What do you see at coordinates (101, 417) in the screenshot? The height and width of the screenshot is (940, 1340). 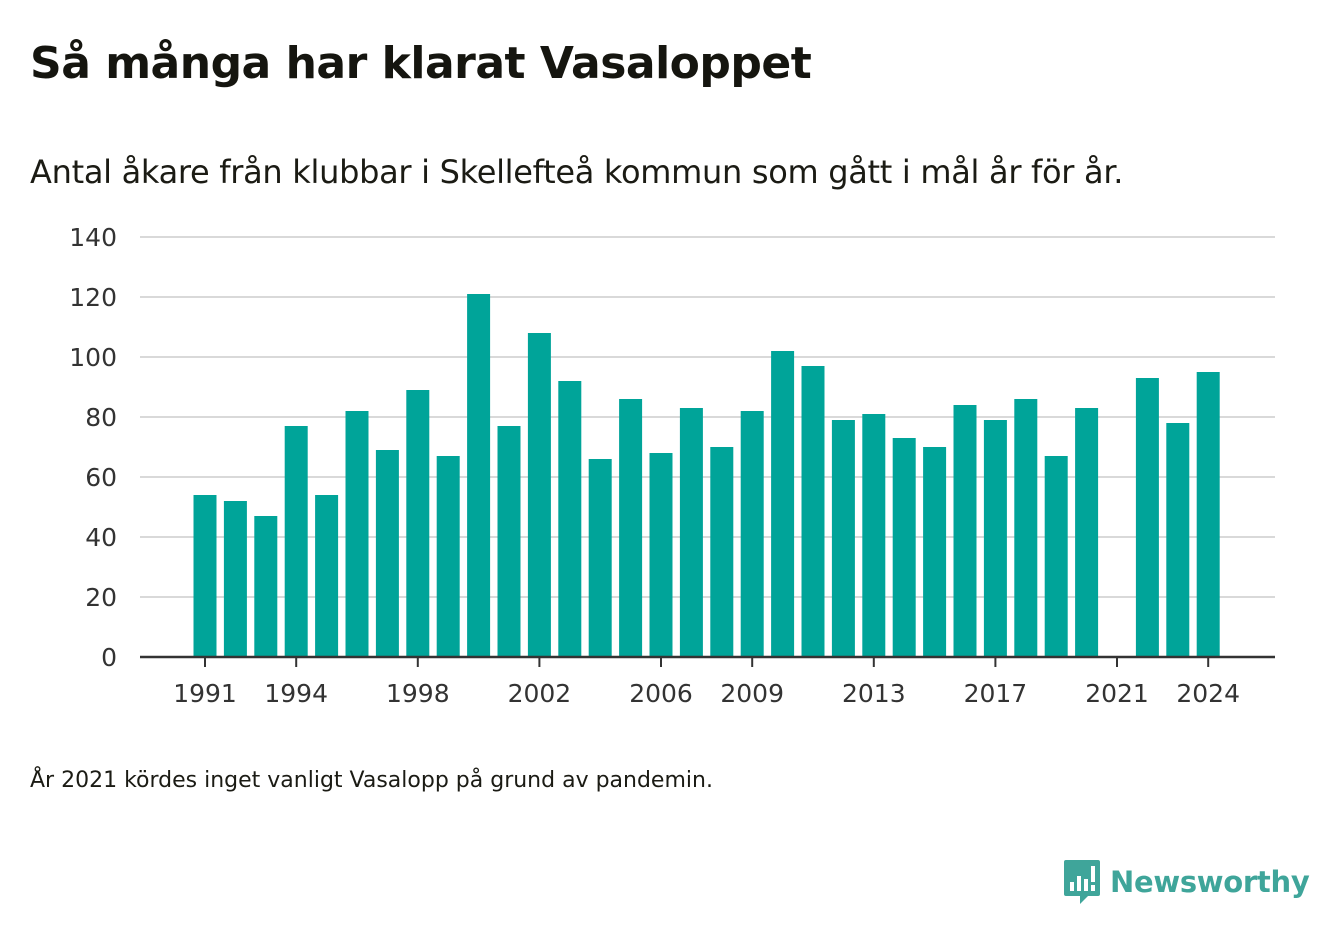 I see `y-tick-label: 80` at bounding box center [101, 417].